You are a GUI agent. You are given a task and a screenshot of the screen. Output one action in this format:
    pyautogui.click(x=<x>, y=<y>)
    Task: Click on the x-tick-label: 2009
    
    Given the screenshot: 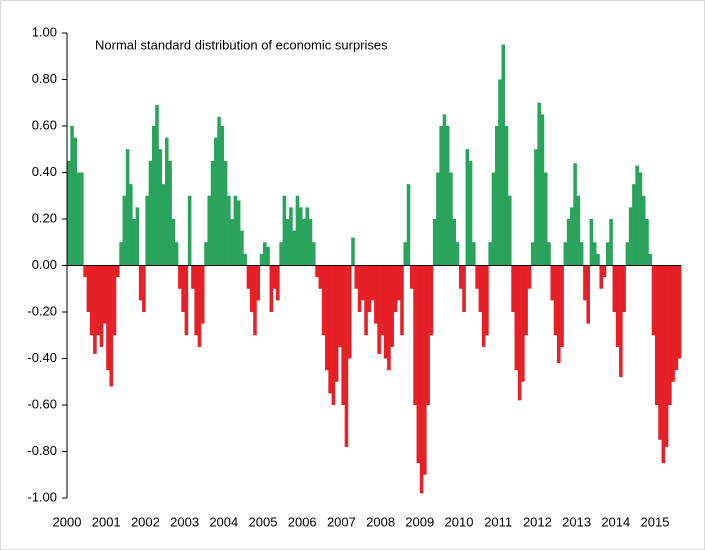 What is the action you would take?
    pyautogui.click(x=419, y=521)
    